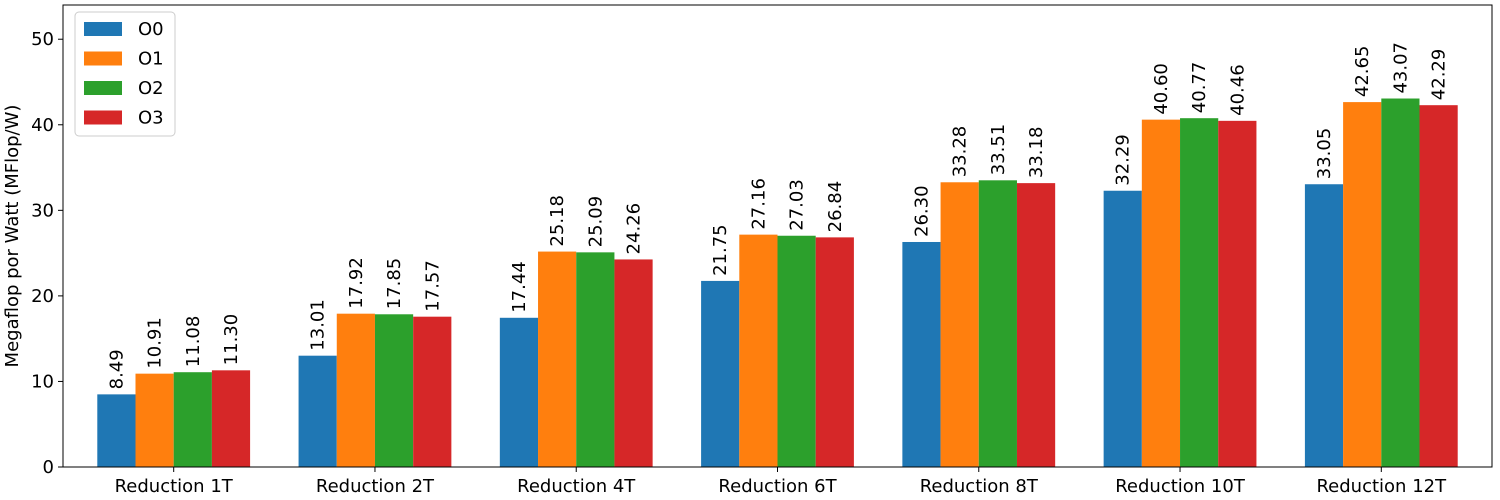 Image resolution: width=1500 pixels, height=500 pixels. What do you see at coordinates (375, 486) in the screenshot?
I see `x-tick-label: Reduction 2T` at bounding box center [375, 486].